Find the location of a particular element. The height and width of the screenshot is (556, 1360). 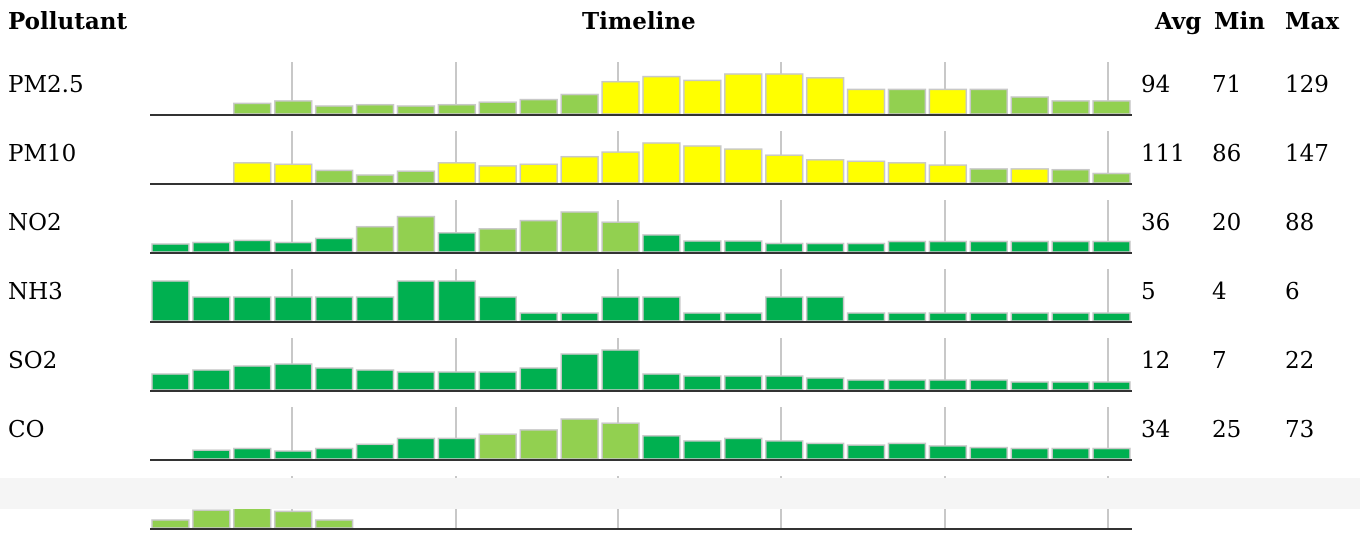

min-value: 71 is located at coordinates (1227, 85).